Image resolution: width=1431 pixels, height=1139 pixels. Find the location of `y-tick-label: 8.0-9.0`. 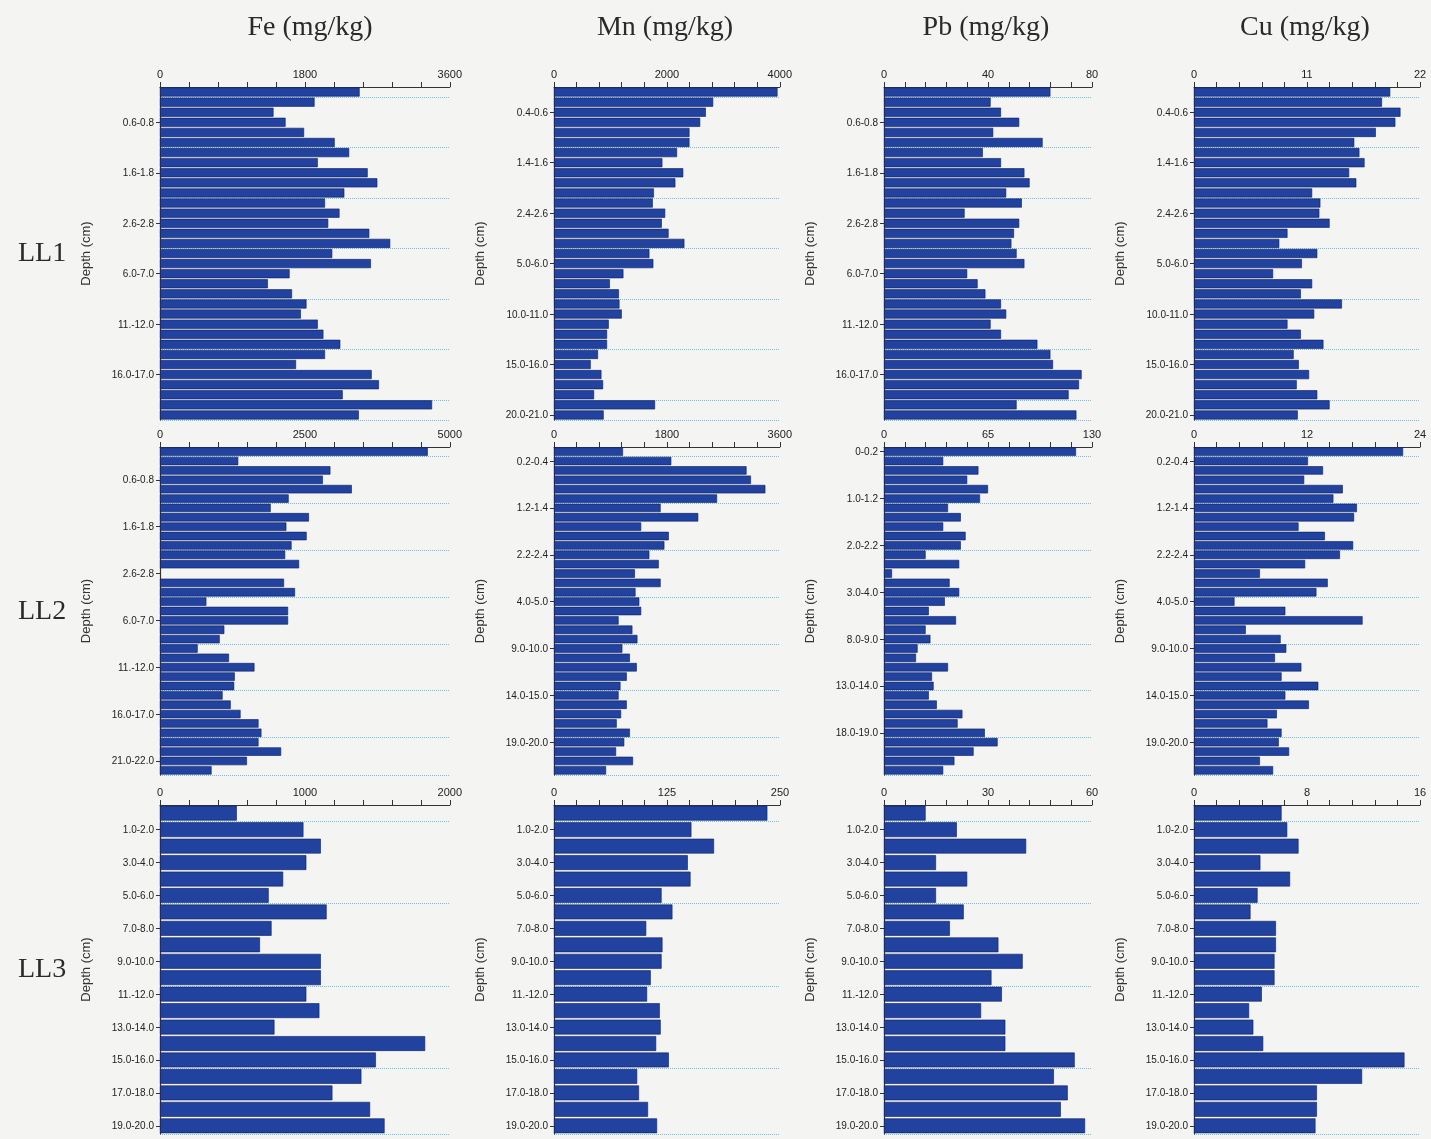

y-tick-label: 8.0-9.0 is located at coordinates (862, 639).